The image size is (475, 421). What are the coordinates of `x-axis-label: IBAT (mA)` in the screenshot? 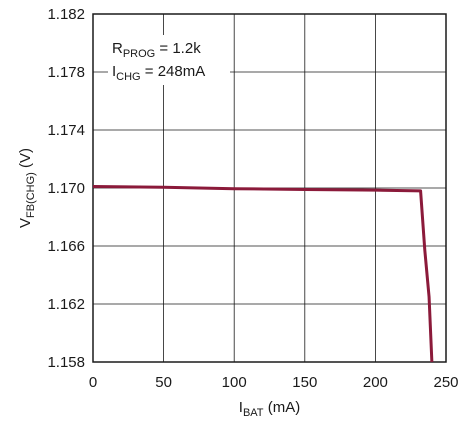 It's located at (269, 409).